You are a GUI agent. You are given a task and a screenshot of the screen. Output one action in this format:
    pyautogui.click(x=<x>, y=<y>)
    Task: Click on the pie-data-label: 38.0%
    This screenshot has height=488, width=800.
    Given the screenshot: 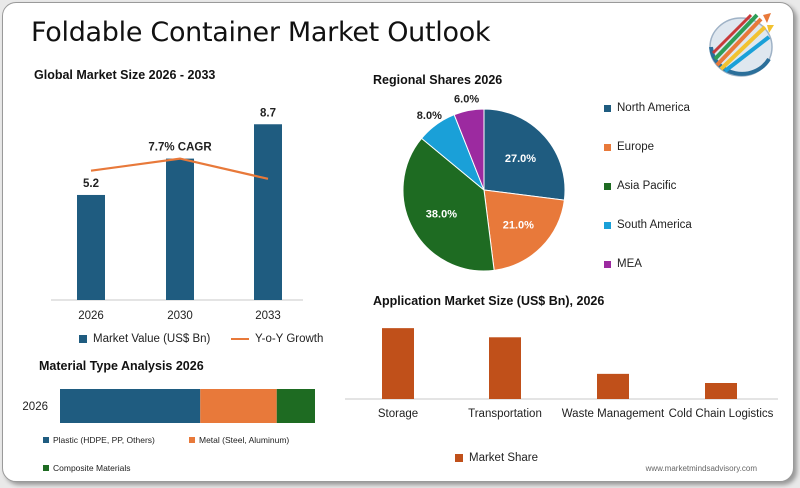 What is the action you would take?
    pyautogui.click(x=441, y=214)
    